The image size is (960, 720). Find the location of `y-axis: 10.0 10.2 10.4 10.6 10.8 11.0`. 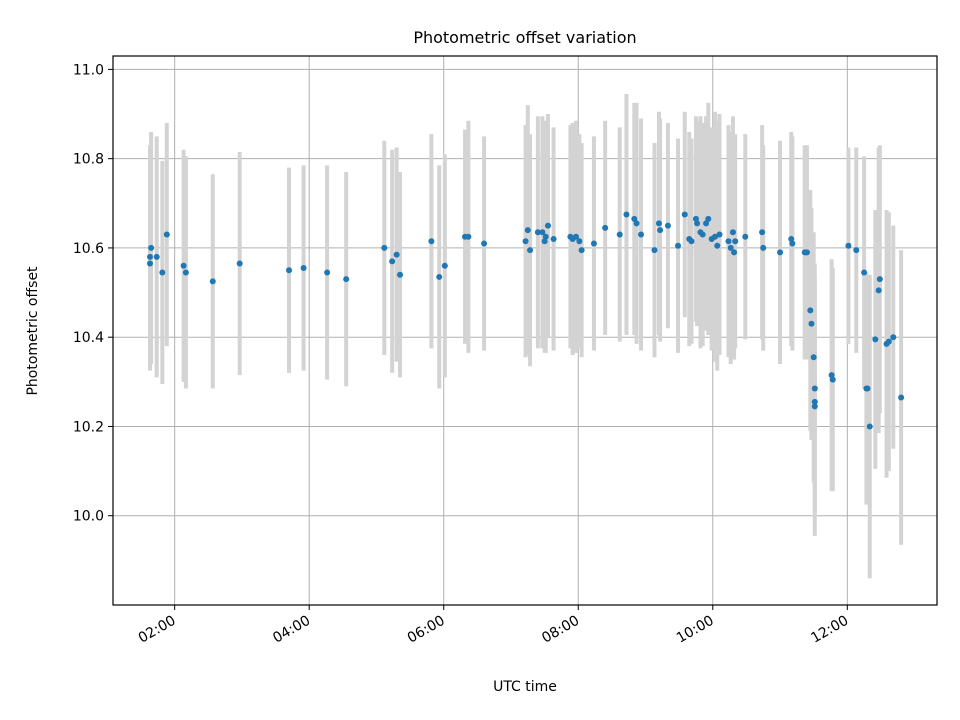

y-axis: 10.0 10.2 10.4 10.6 10.8 11.0 is located at coordinates (93, 293).